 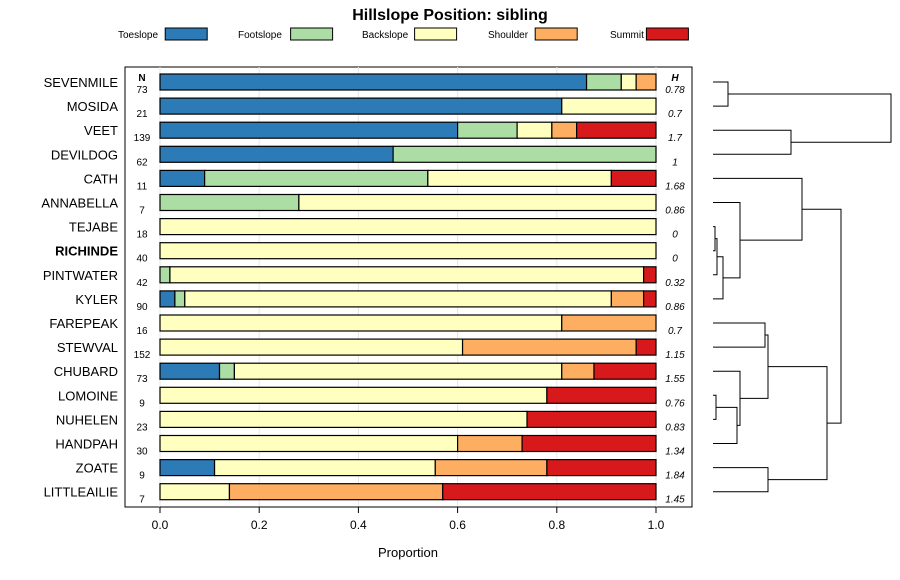 What do you see at coordinates (436, 34) in the screenshot?
I see `legend-swatch-backslope` at bounding box center [436, 34].